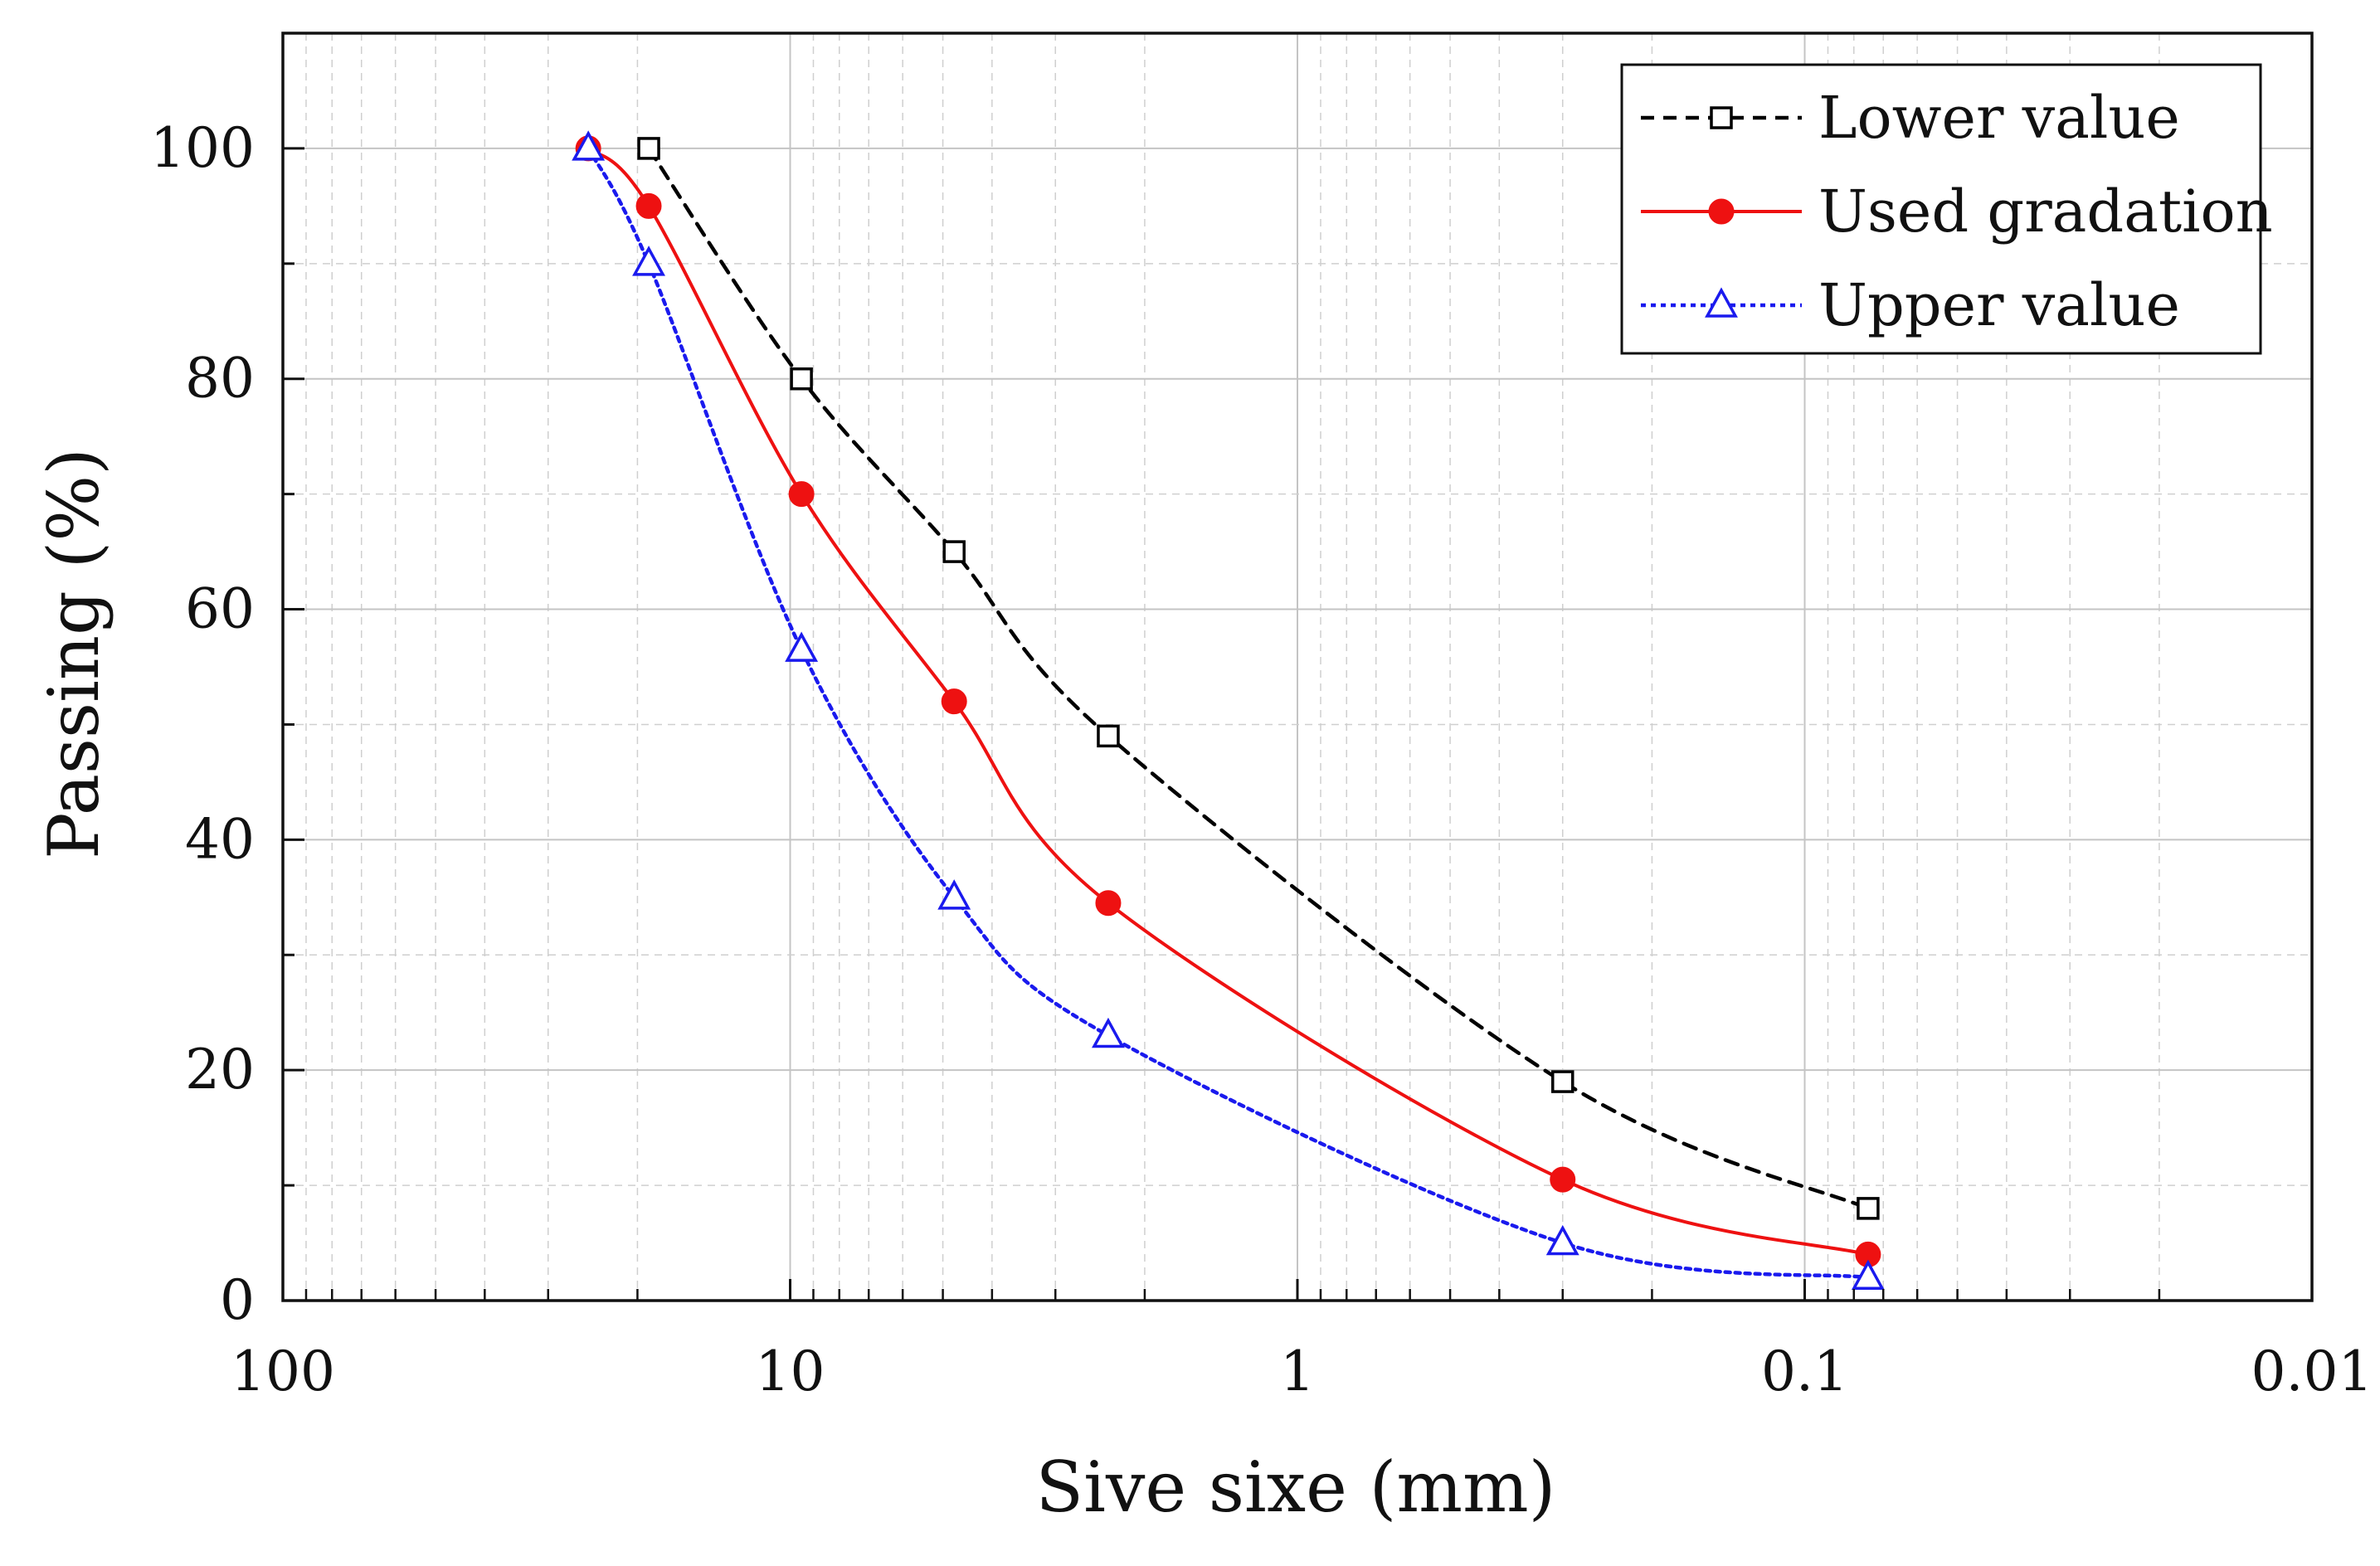 This screenshot has height=1566, width=2380. Describe the element at coordinates (73, 653) in the screenshot. I see `y-axis-title: Passing (%)` at that location.